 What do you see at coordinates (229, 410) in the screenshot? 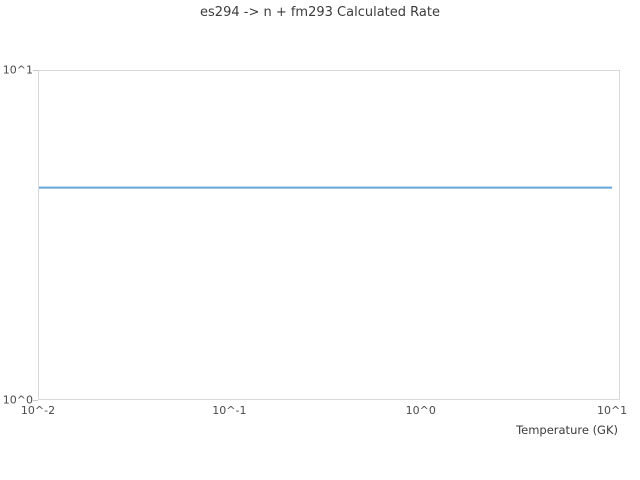
I see `x-tick-label: 10^-1` at bounding box center [229, 410].